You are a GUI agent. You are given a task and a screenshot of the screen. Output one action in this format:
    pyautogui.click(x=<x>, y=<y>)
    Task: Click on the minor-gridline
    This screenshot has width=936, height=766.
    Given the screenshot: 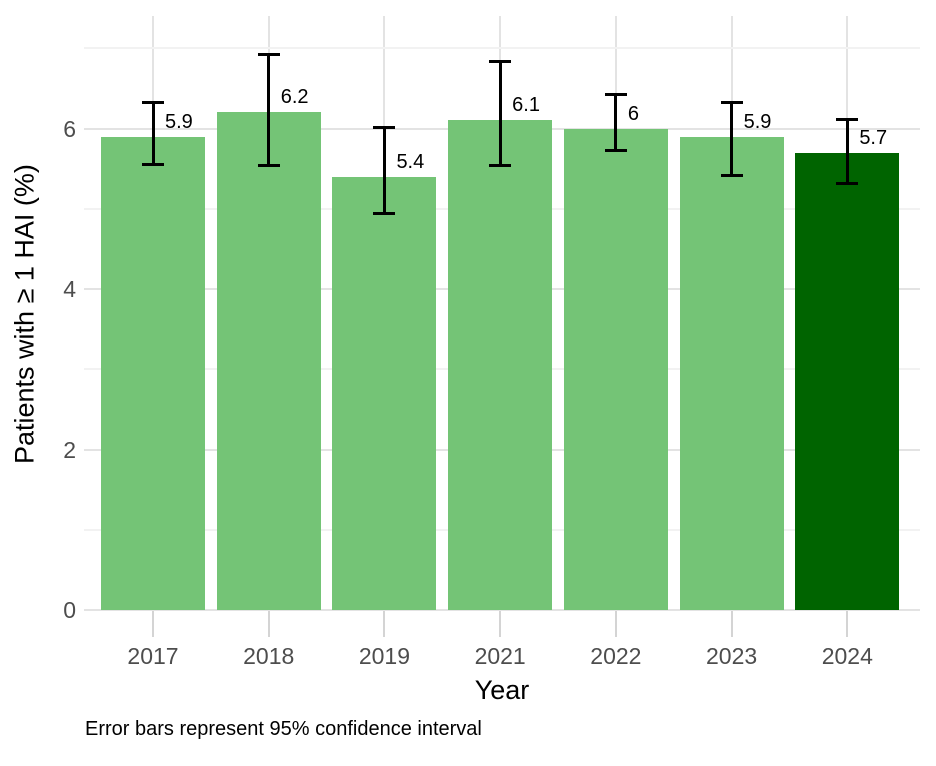 What is the action you would take?
    pyautogui.click(x=502, y=48)
    